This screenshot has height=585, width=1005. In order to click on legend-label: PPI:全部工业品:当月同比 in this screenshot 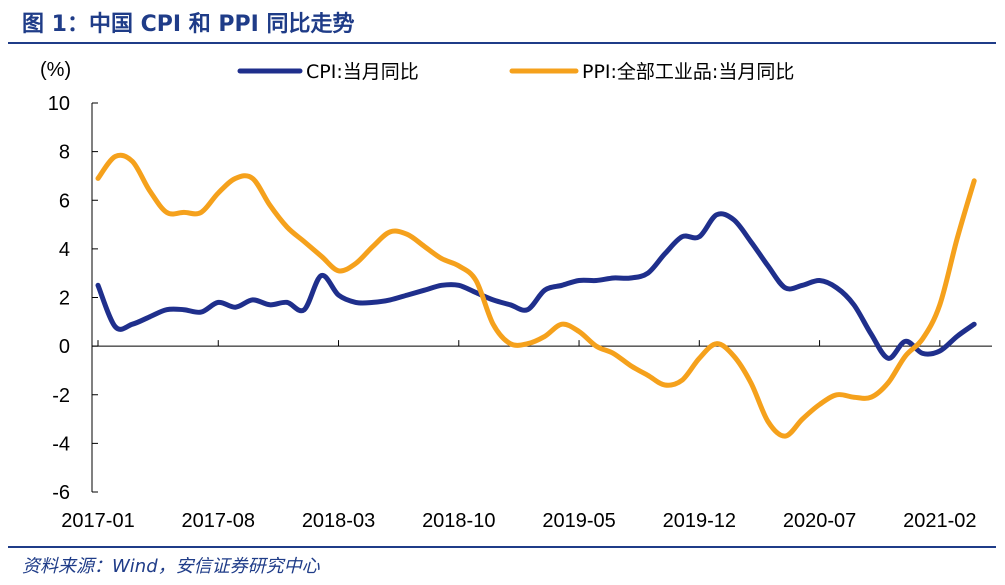, I will do `click(688, 72)`.